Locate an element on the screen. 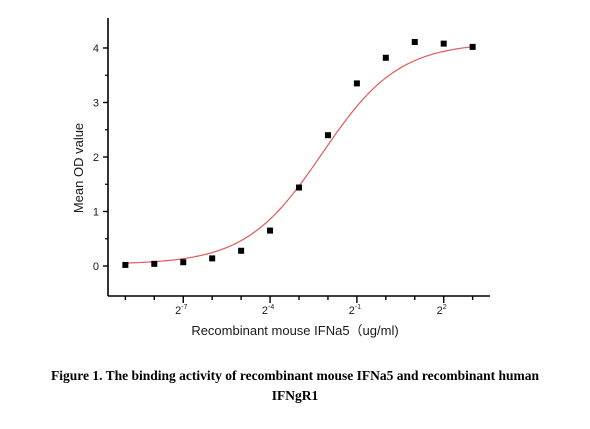 Image resolution: width=590 pixels, height=429 pixels. y-tick-label: 3 is located at coordinates (96, 103).